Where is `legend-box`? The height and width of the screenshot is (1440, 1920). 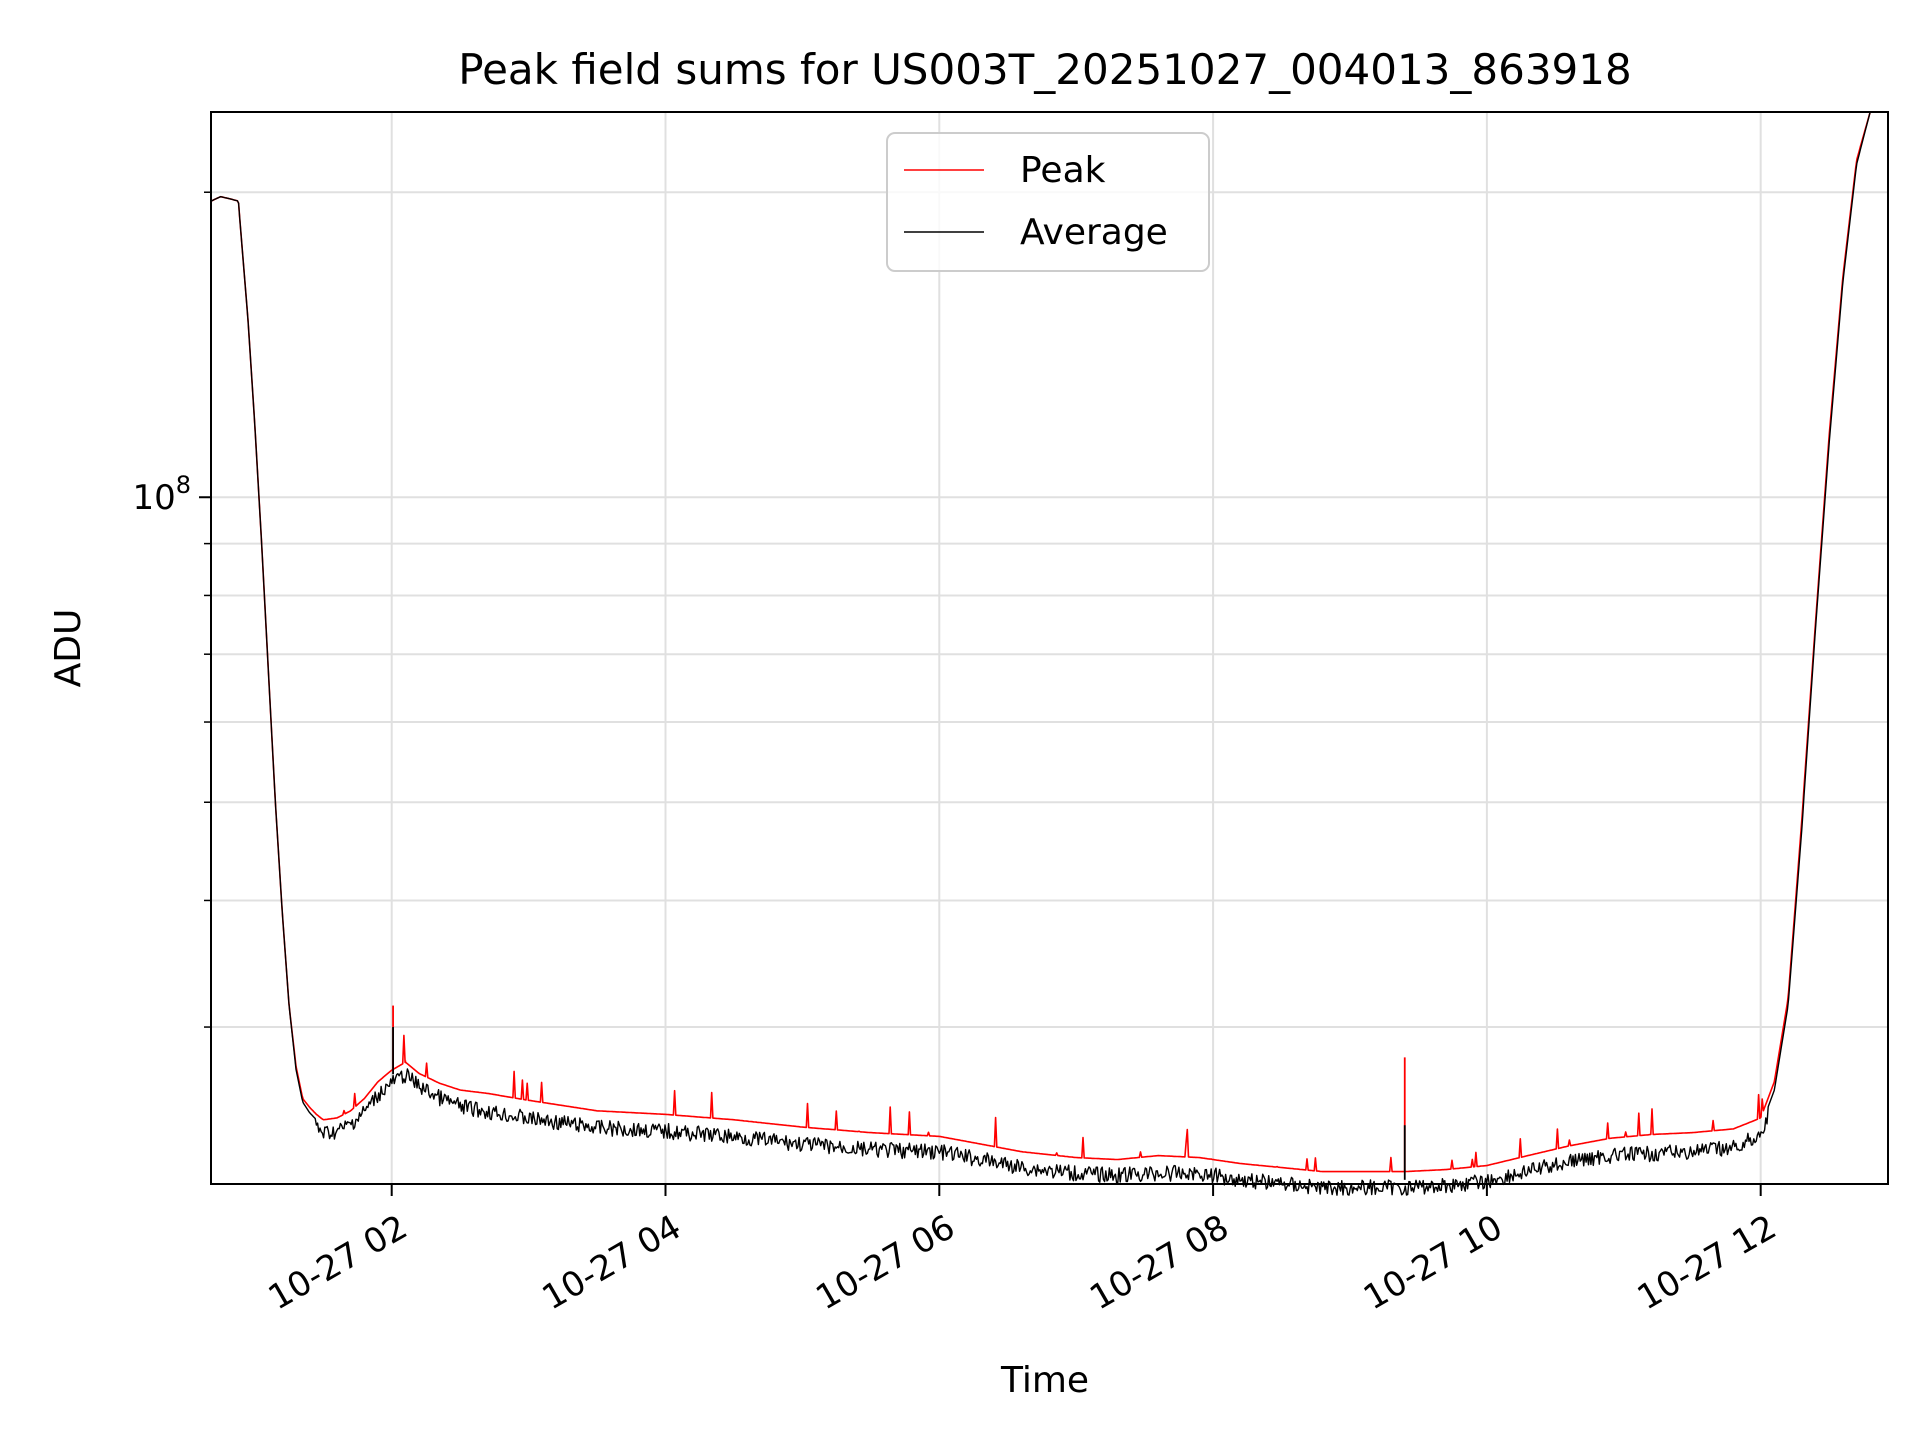 legend-box is located at coordinates (1048, 202).